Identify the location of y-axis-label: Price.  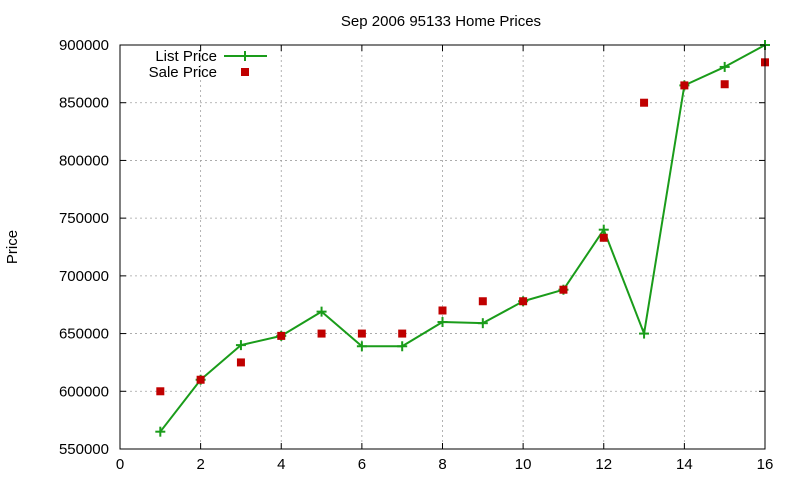
(12, 247).